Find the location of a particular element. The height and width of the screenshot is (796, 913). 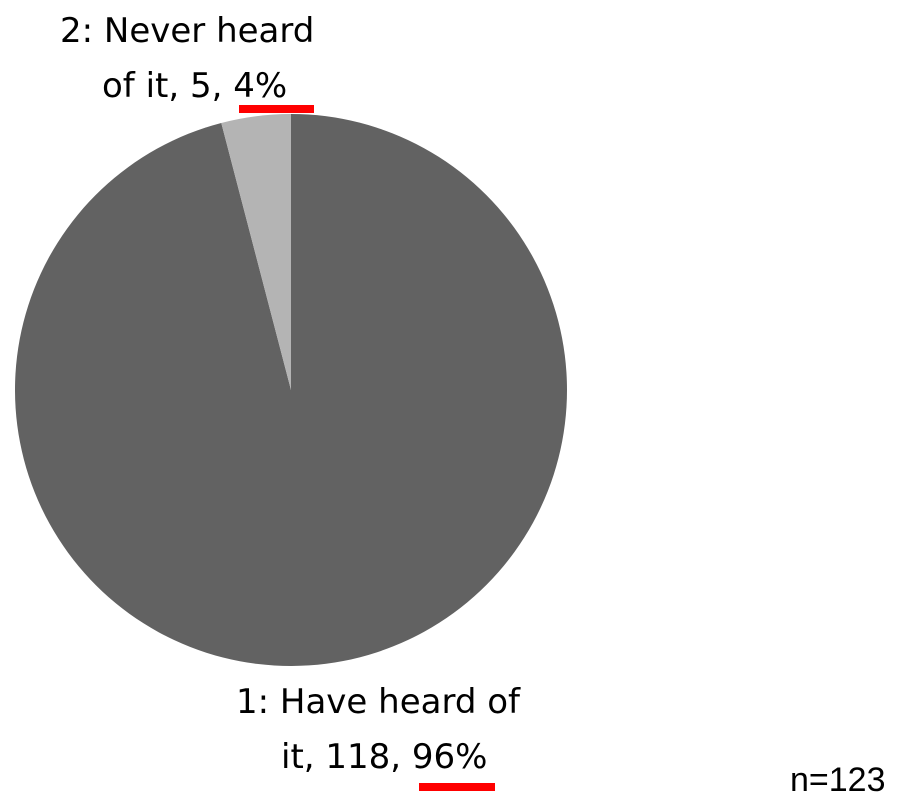

label-never-heard-line2: of it, 5, is located at coordinates (167, 86).